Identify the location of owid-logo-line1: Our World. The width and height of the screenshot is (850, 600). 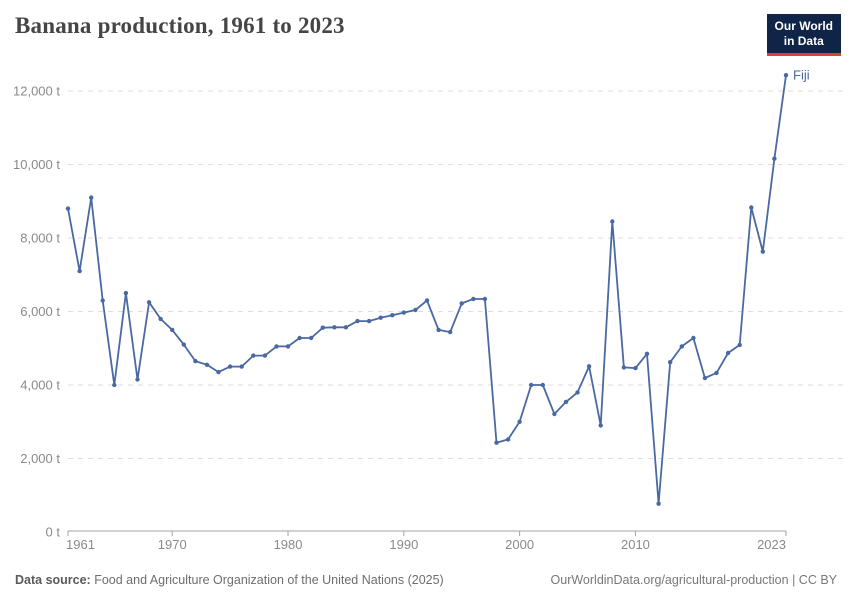
(803, 26).